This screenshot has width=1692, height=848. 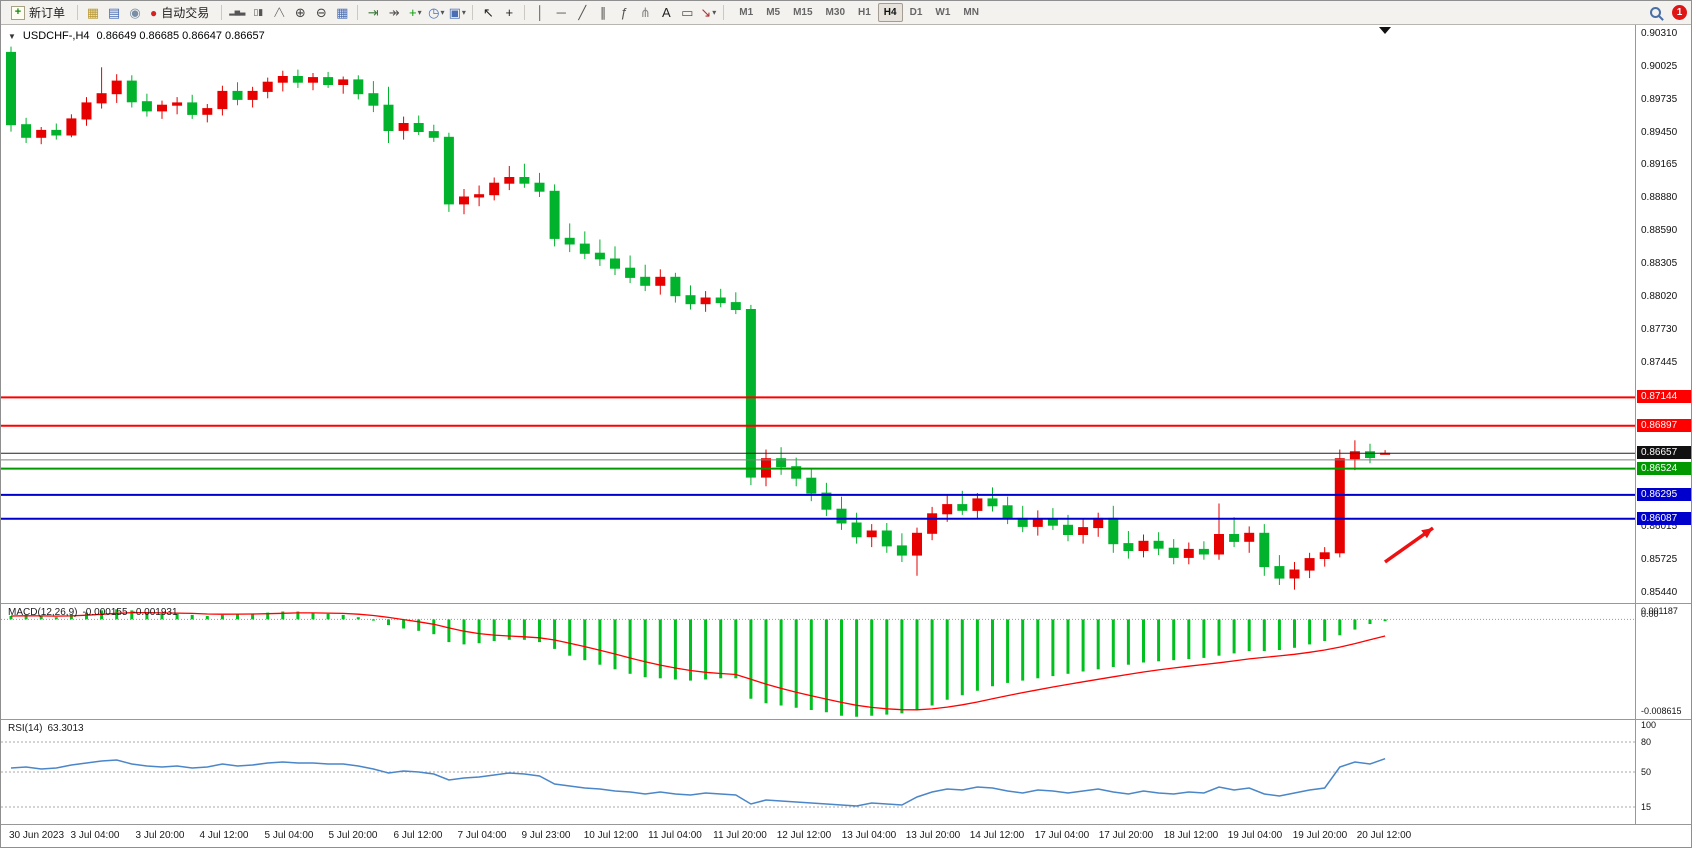 I want to click on pitchfork-icon: ⋔, so click(x=645, y=12).